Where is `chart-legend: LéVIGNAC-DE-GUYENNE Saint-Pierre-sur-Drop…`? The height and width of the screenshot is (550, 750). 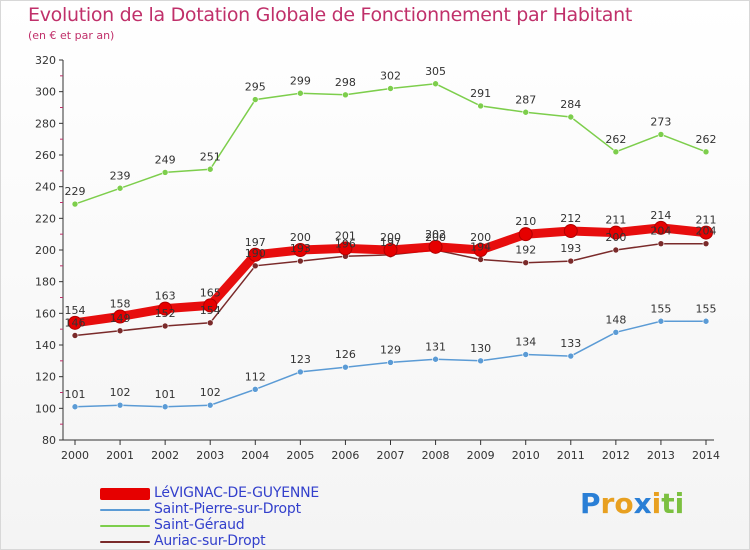
chart-legend: LéVIGNAC-DE-GUYENNE Saint-Pierre-sur-Drop… is located at coordinates (280, 517).